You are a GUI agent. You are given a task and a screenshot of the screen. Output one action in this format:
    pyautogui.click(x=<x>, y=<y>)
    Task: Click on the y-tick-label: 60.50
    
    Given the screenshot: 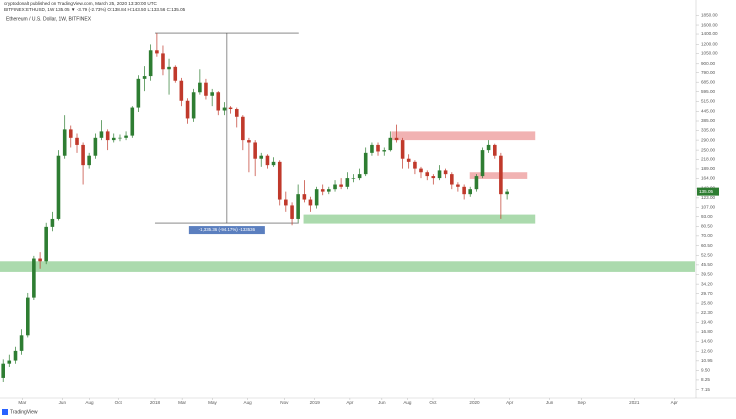 What is the action you would take?
    pyautogui.click(x=707, y=245)
    